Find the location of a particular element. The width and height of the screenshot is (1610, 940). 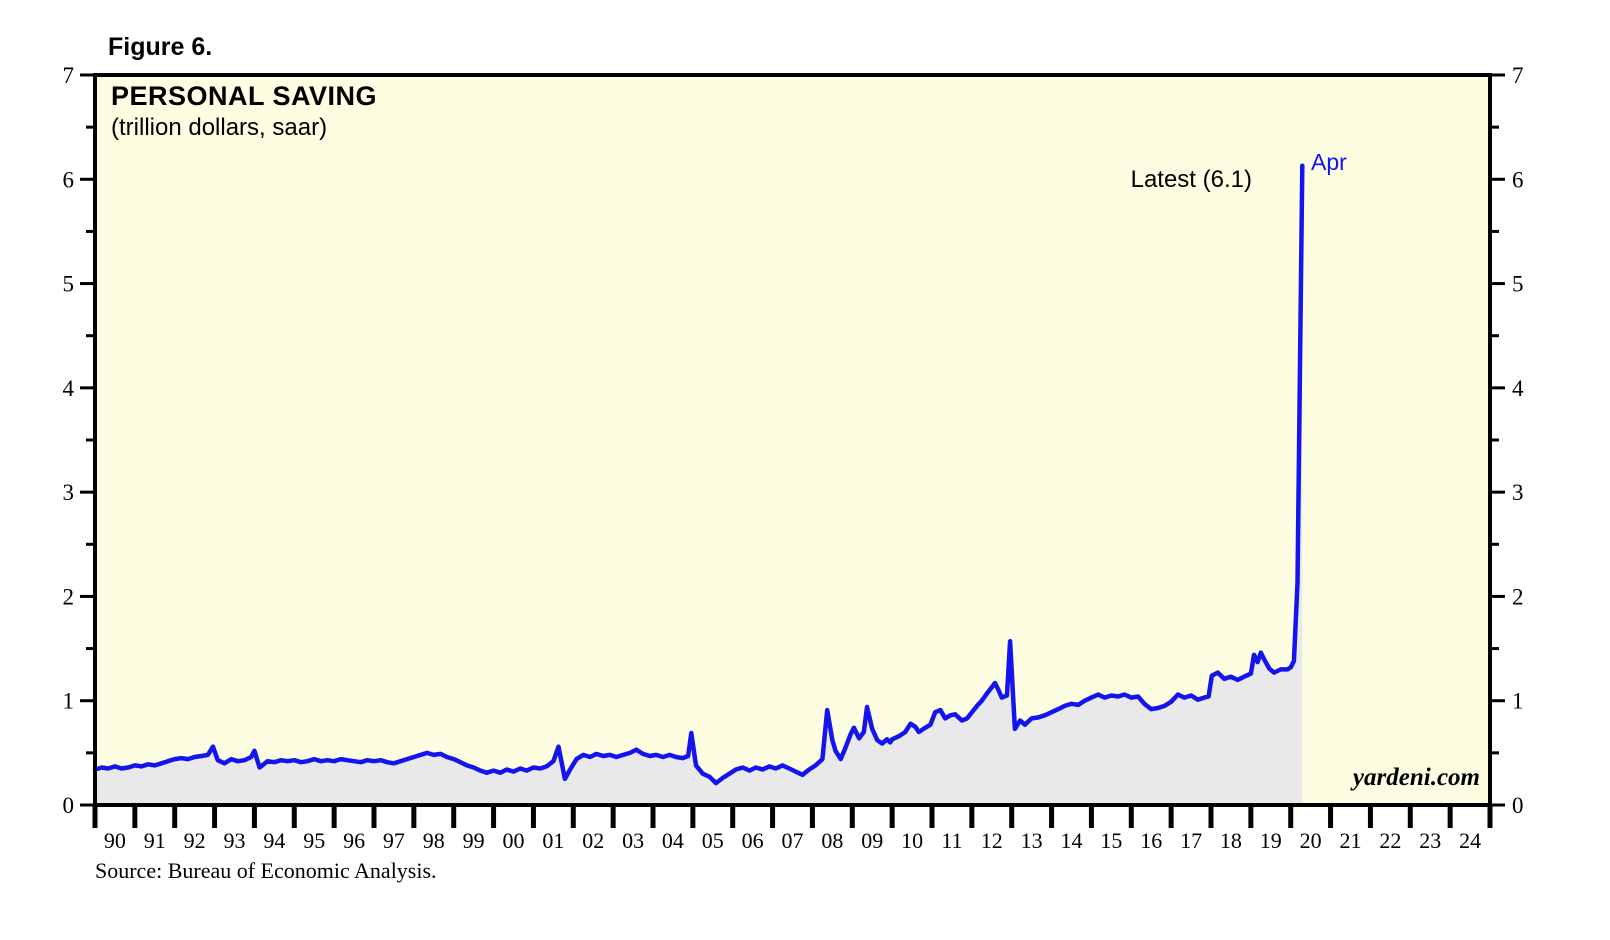

y-axis-label-right: 5 is located at coordinates (1518, 284).